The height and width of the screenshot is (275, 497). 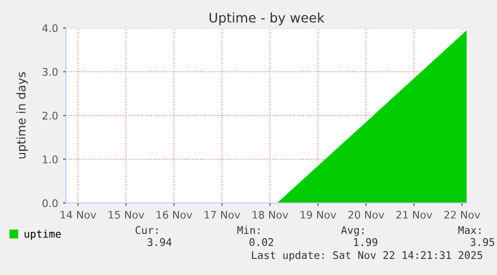 What do you see at coordinates (414, 214) in the screenshot?
I see `x-tick-label: 21 Nov` at bounding box center [414, 214].